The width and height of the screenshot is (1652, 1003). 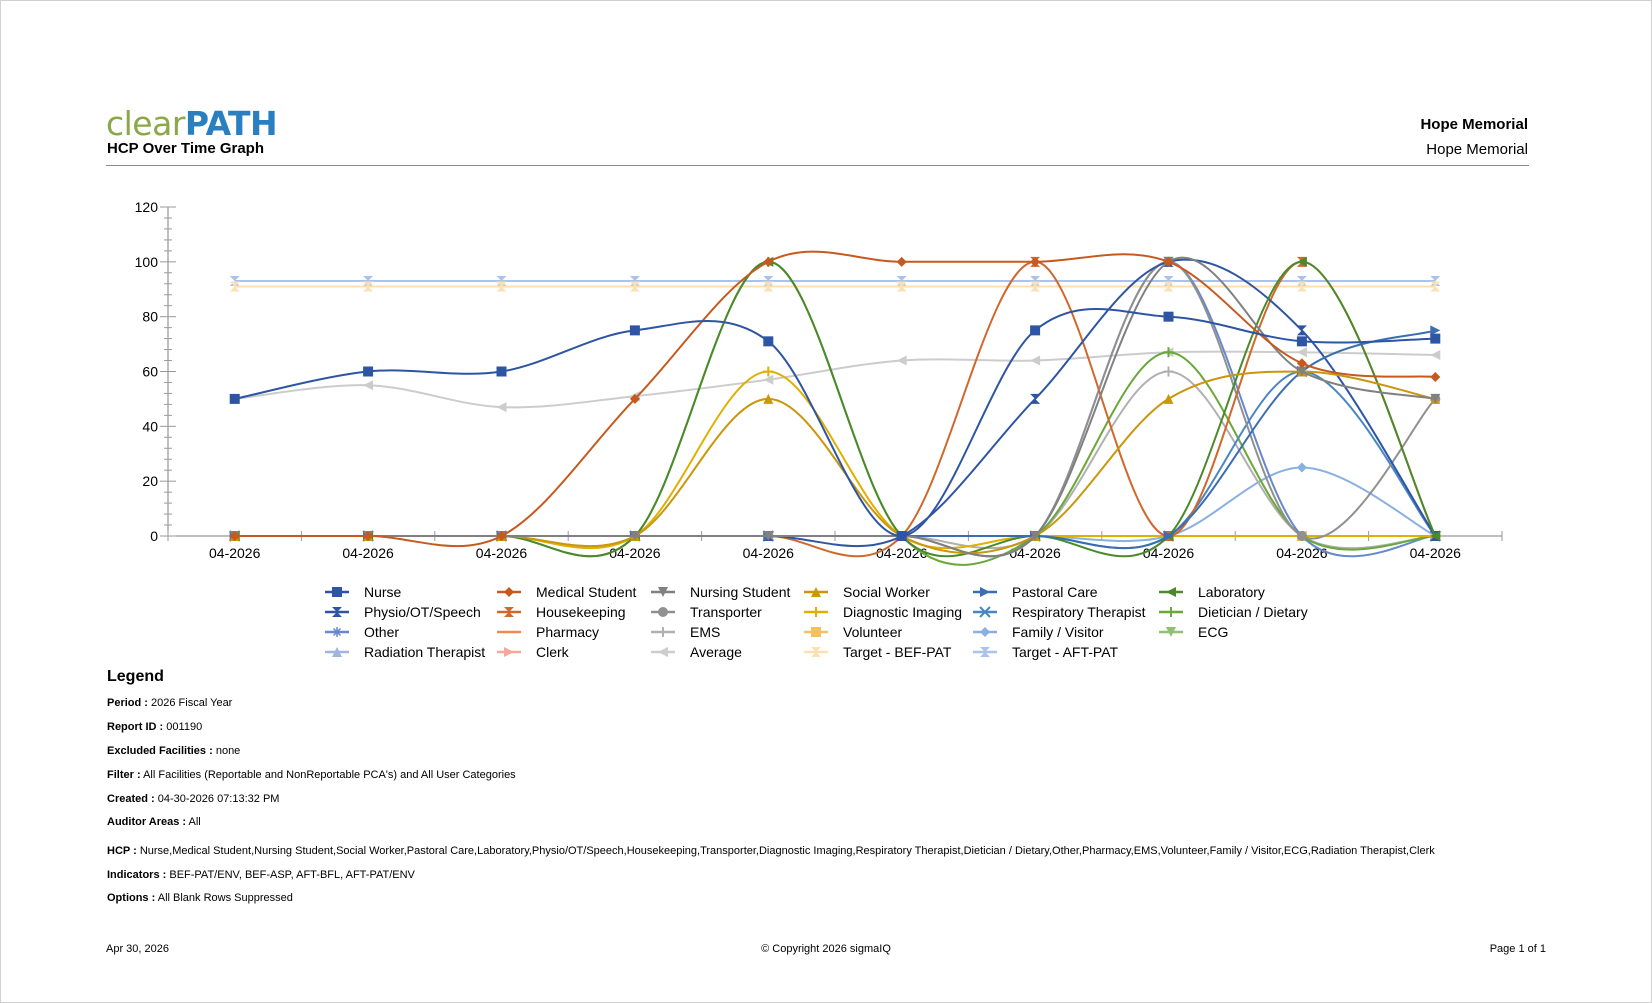 I want to click on legend-item-laboratory: Laboratory, so click(x=1212, y=592).